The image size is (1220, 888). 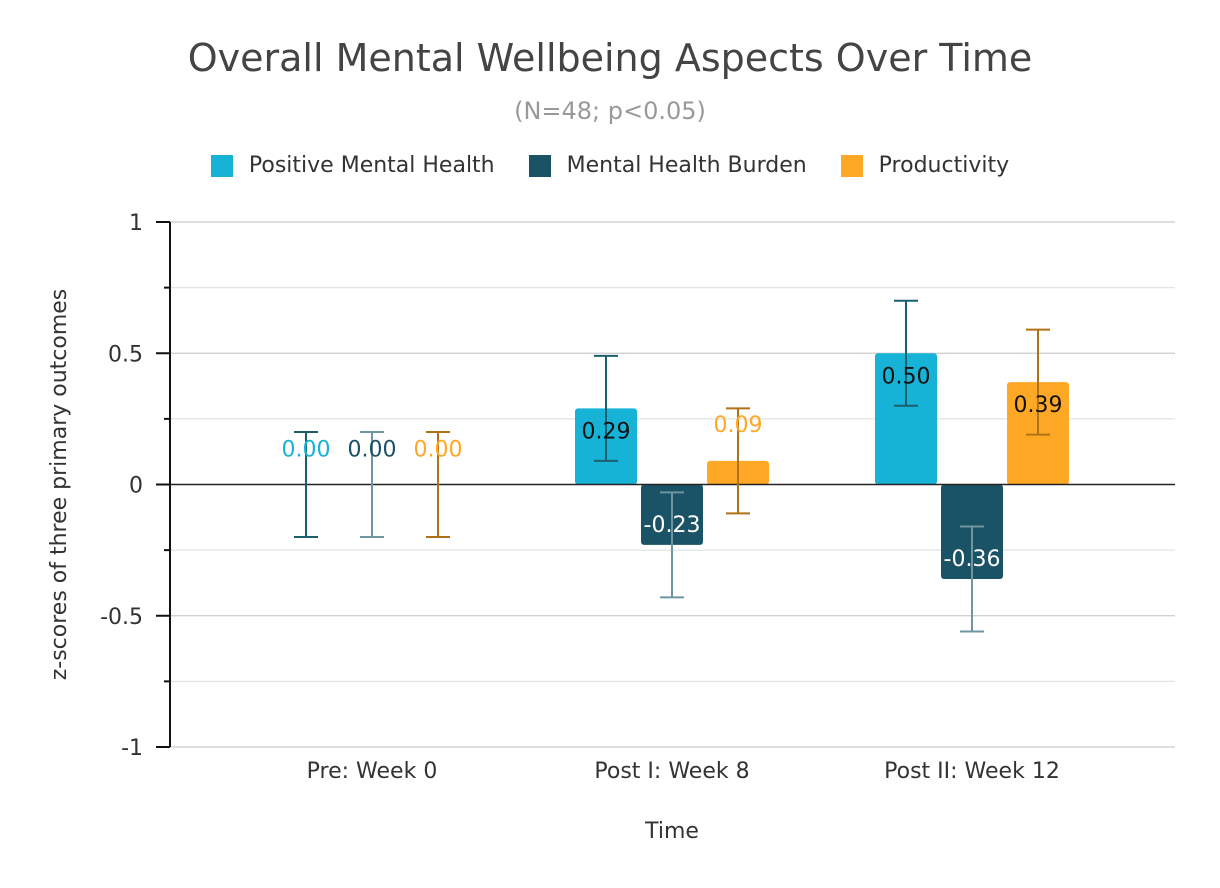 I want to click on data-label: -0.23, so click(x=672, y=525).